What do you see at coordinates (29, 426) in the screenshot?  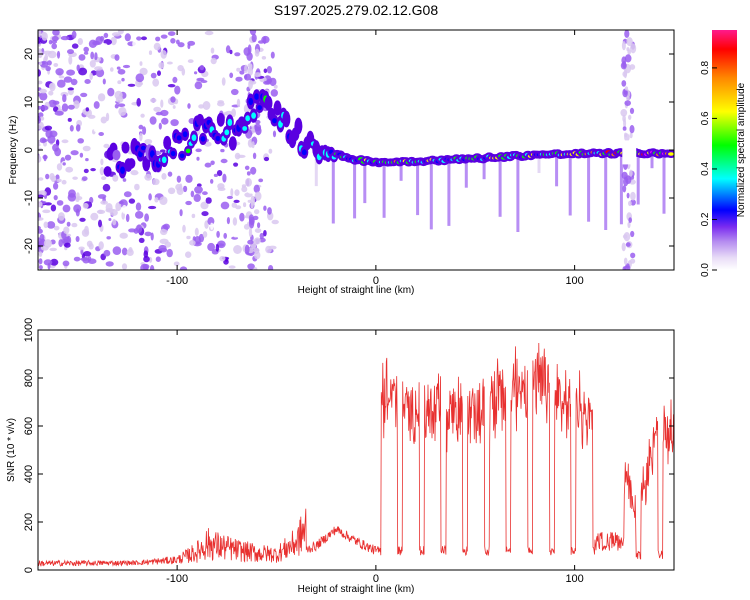 I see `snr-y-tick-label: 600` at bounding box center [29, 426].